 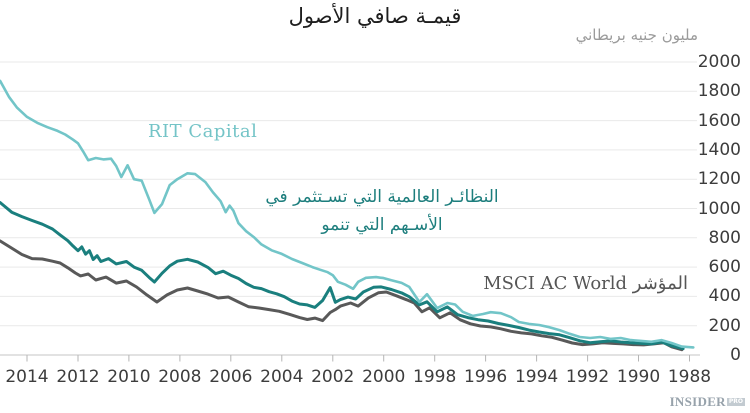 I want to click on y-axis-label-200: 200, so click(x=724, y=325).